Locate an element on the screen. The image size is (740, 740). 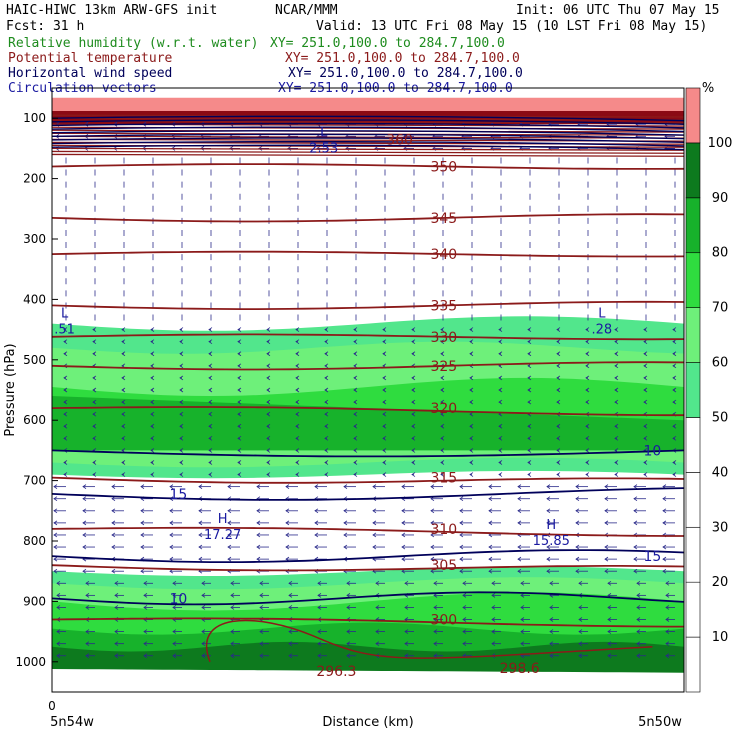
wind-label: 15 is located at coordinates (178, 495).